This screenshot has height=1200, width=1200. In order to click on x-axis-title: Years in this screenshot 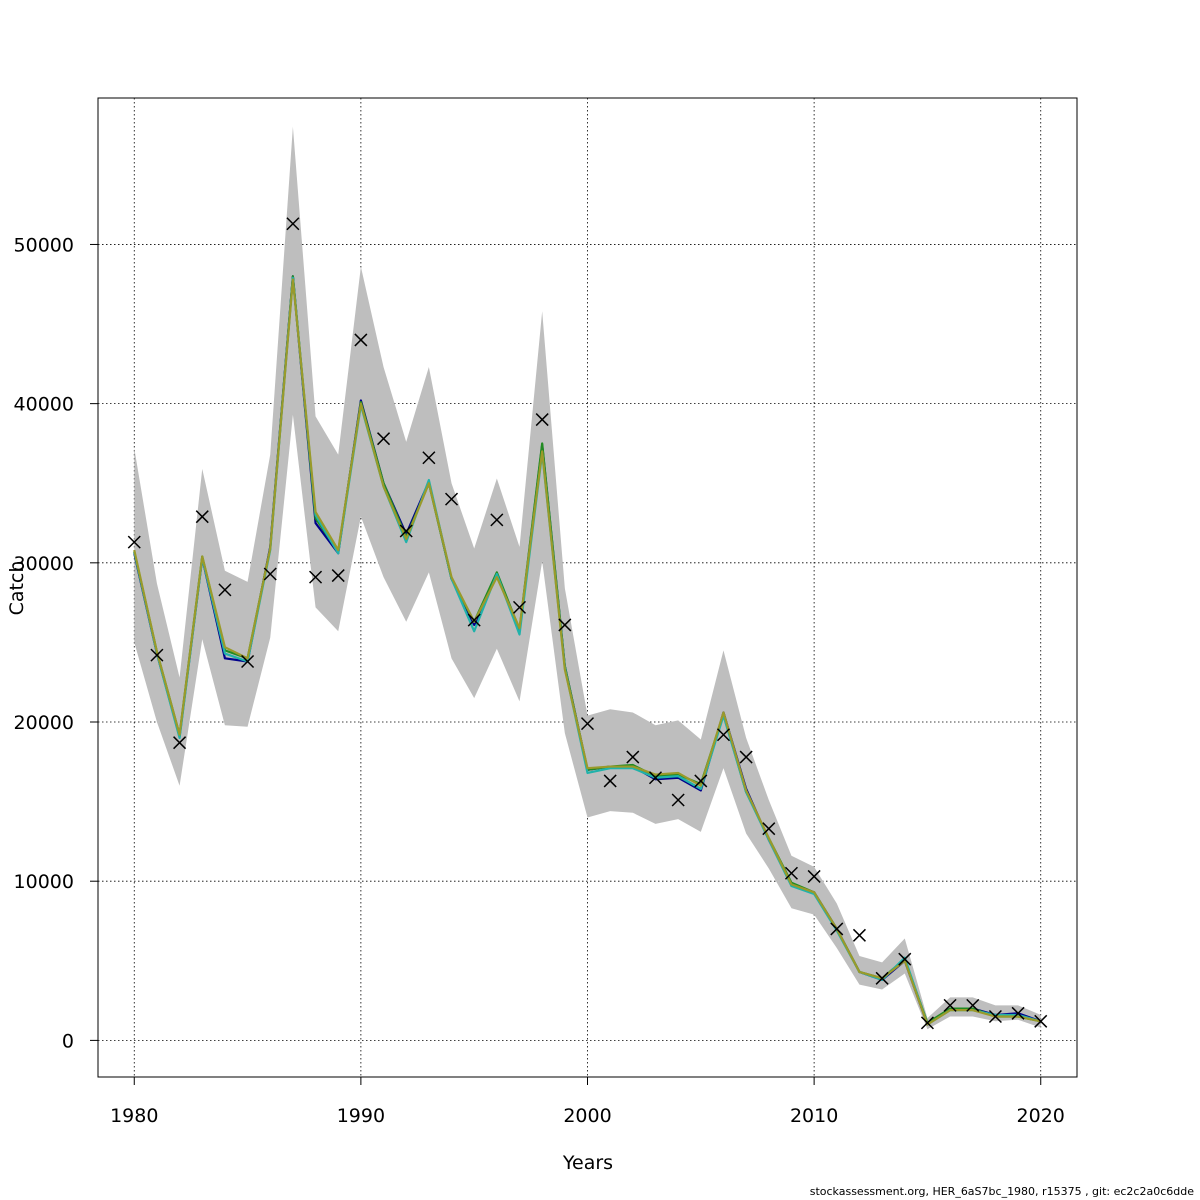, I will do `click(587, 1163)`.